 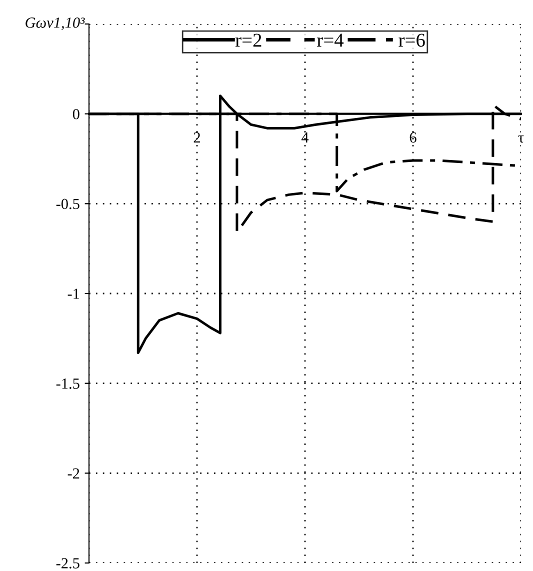 What do you see at coordinates (413, 137) in the screenshot?
I see `x-tick-label: 6` at bounding box center [413, 137].